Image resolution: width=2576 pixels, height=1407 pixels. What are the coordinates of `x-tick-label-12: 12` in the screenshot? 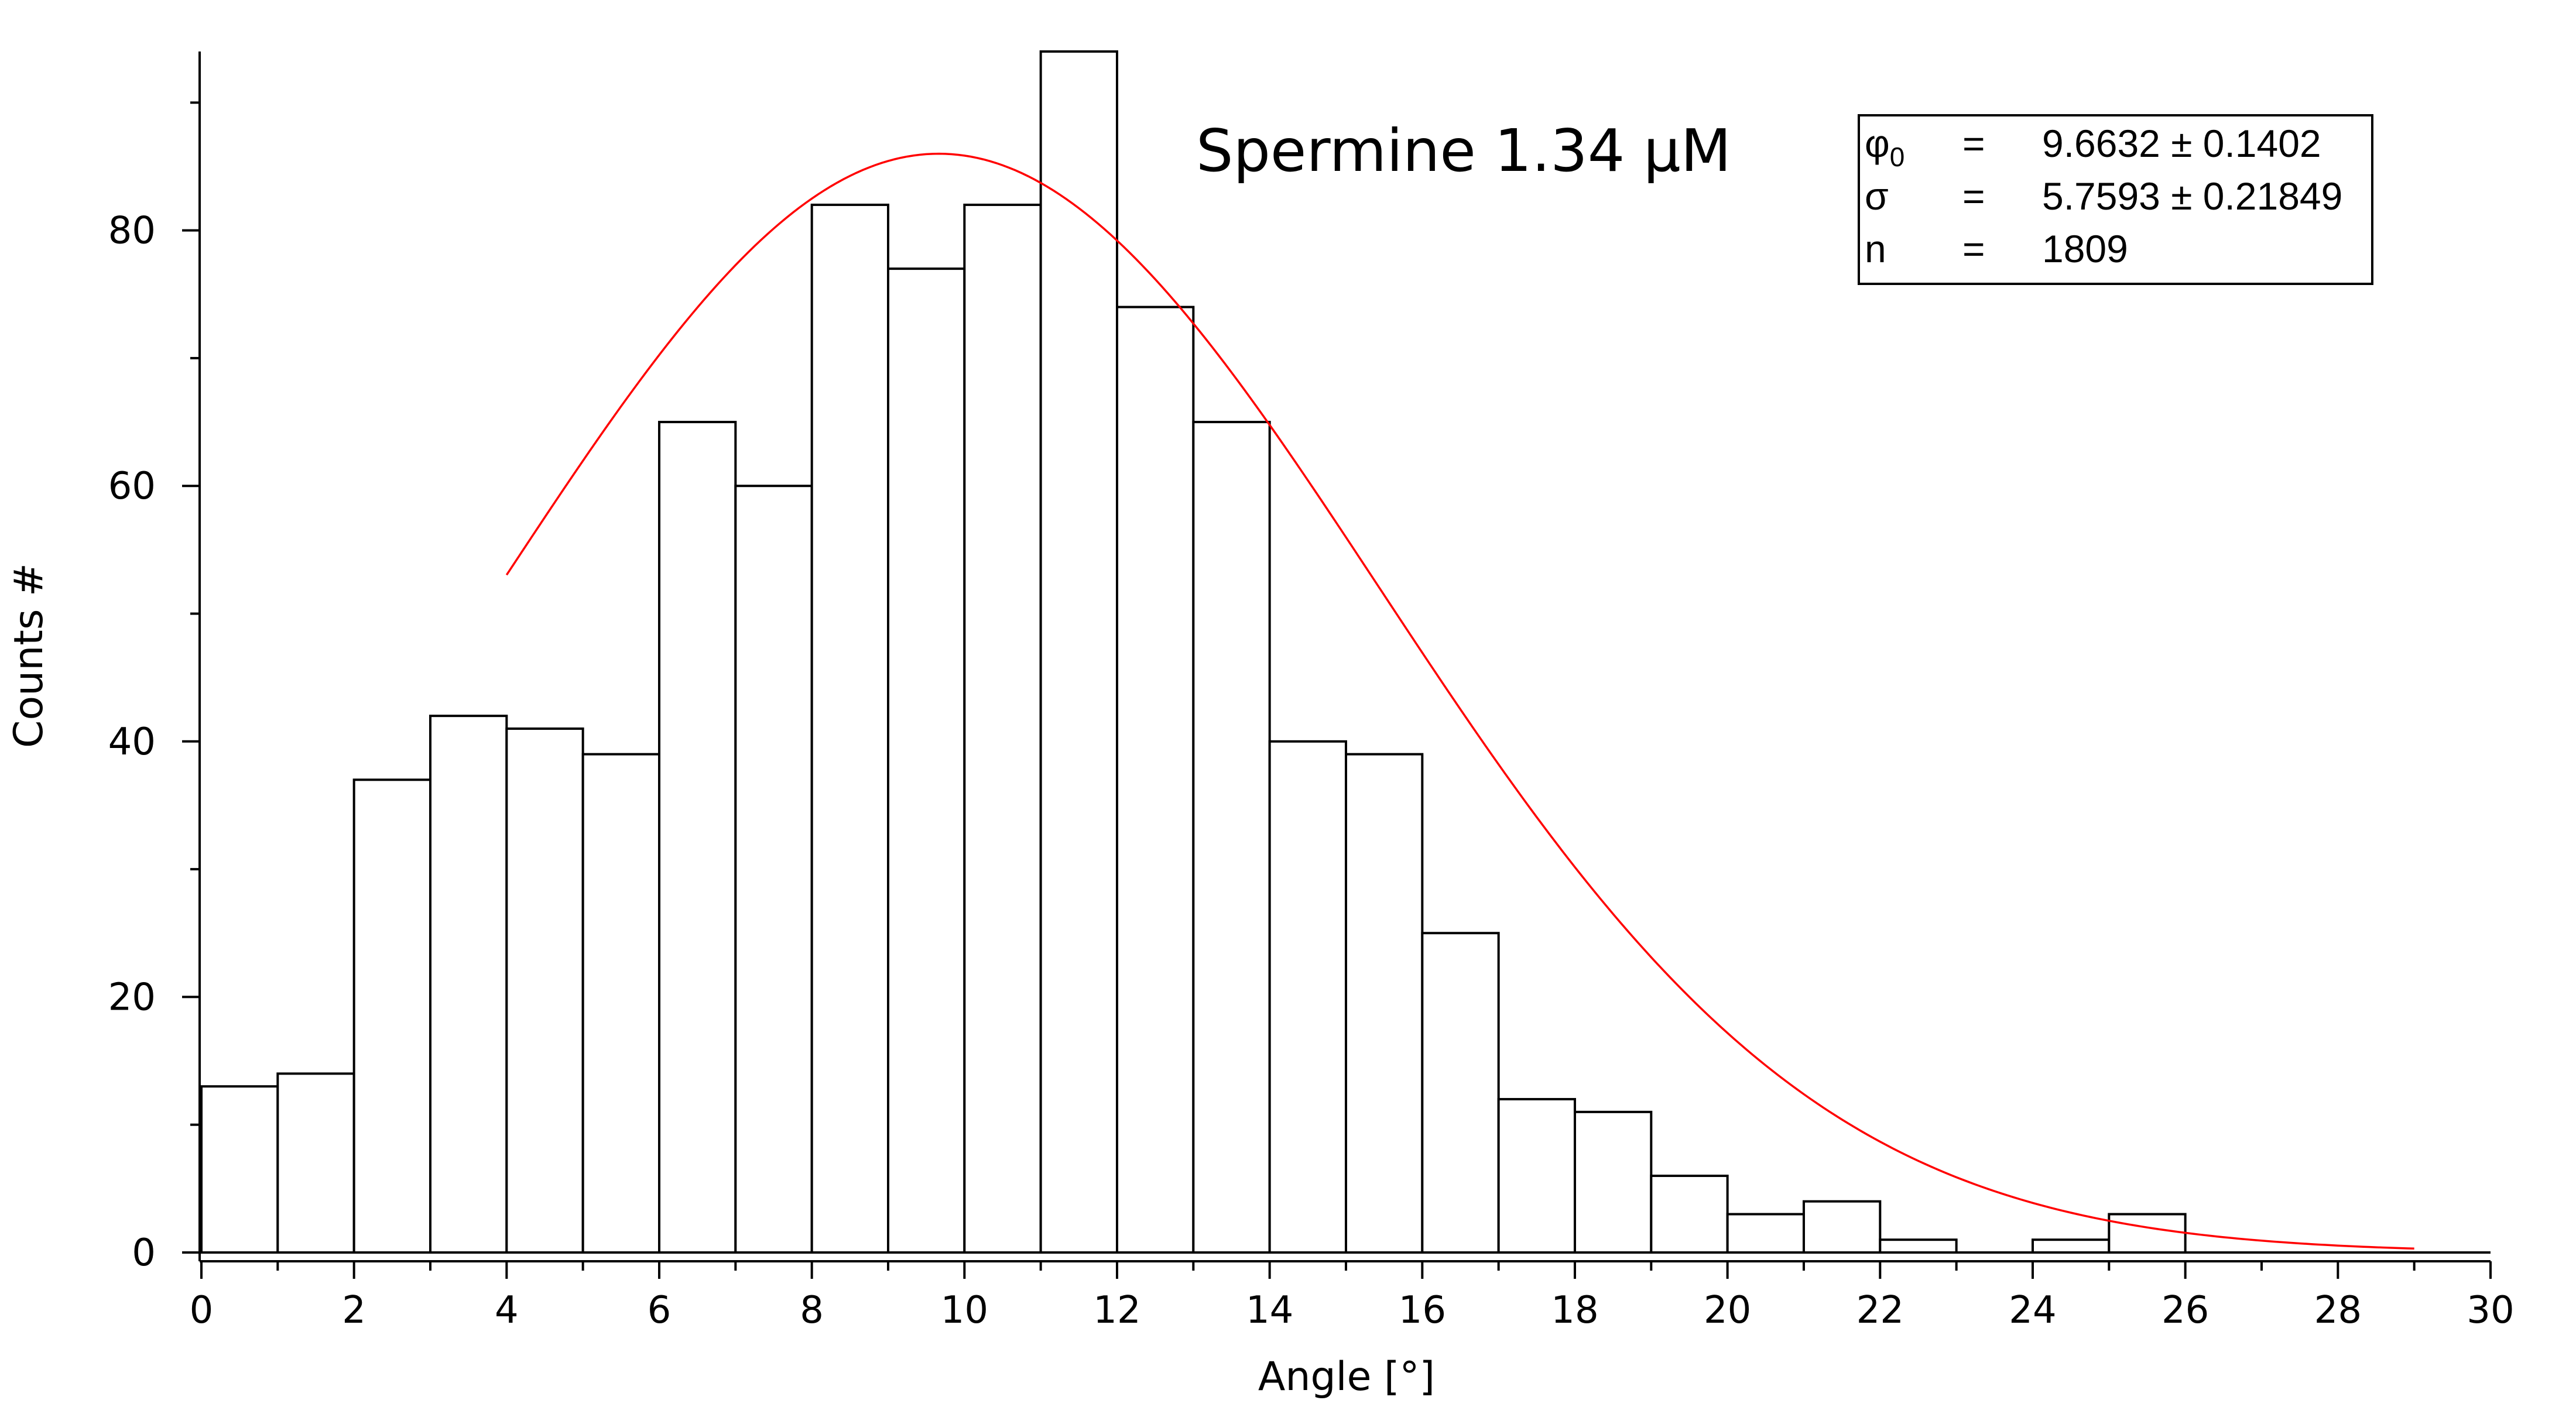 It's located at (1116, 1311).